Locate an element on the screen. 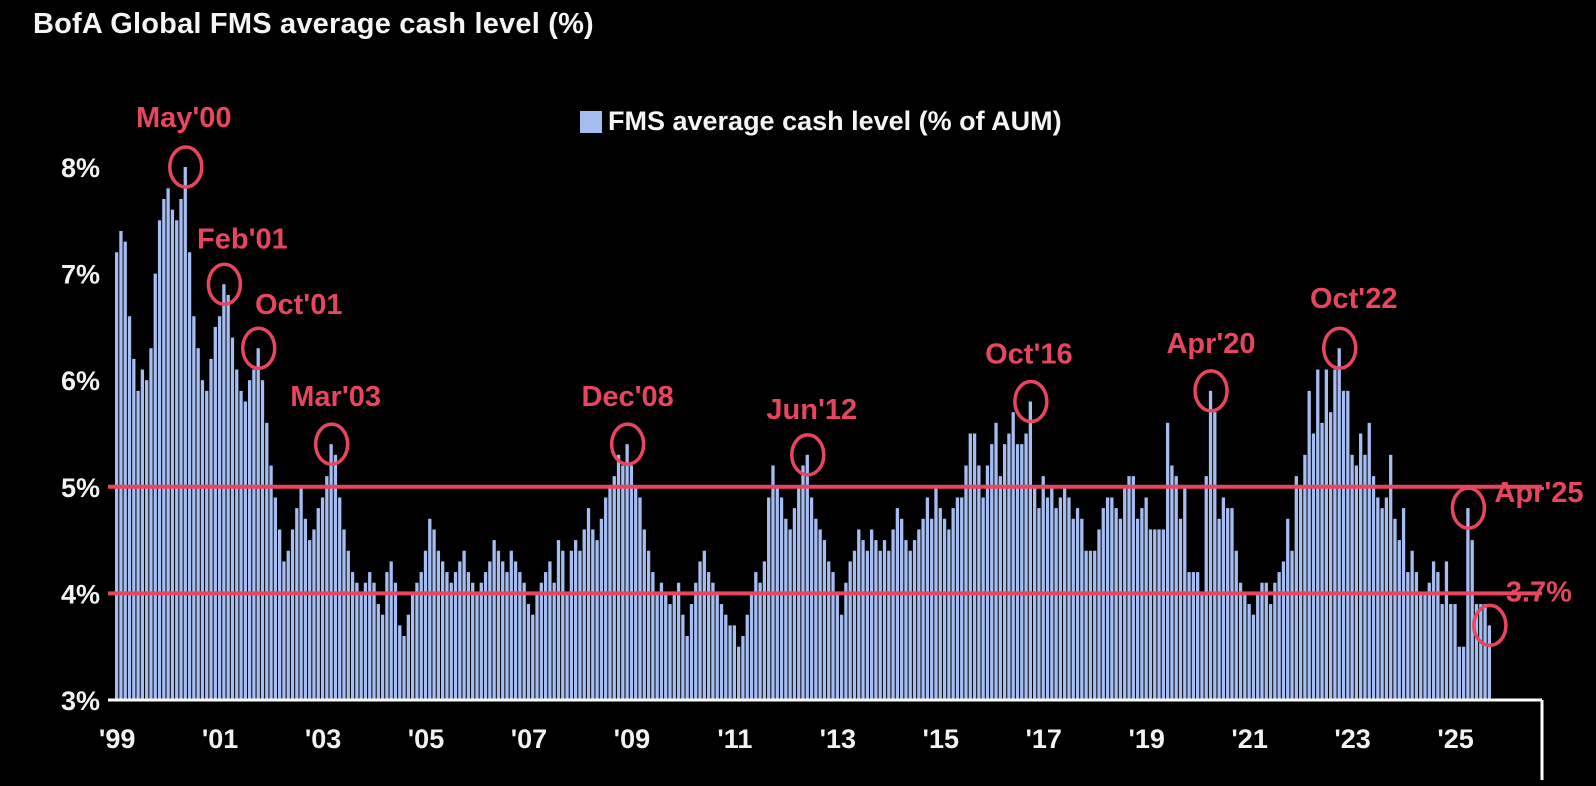 The image size is (1596, 786). x-tick-label: '19 is located at coordinates (1146, 739).